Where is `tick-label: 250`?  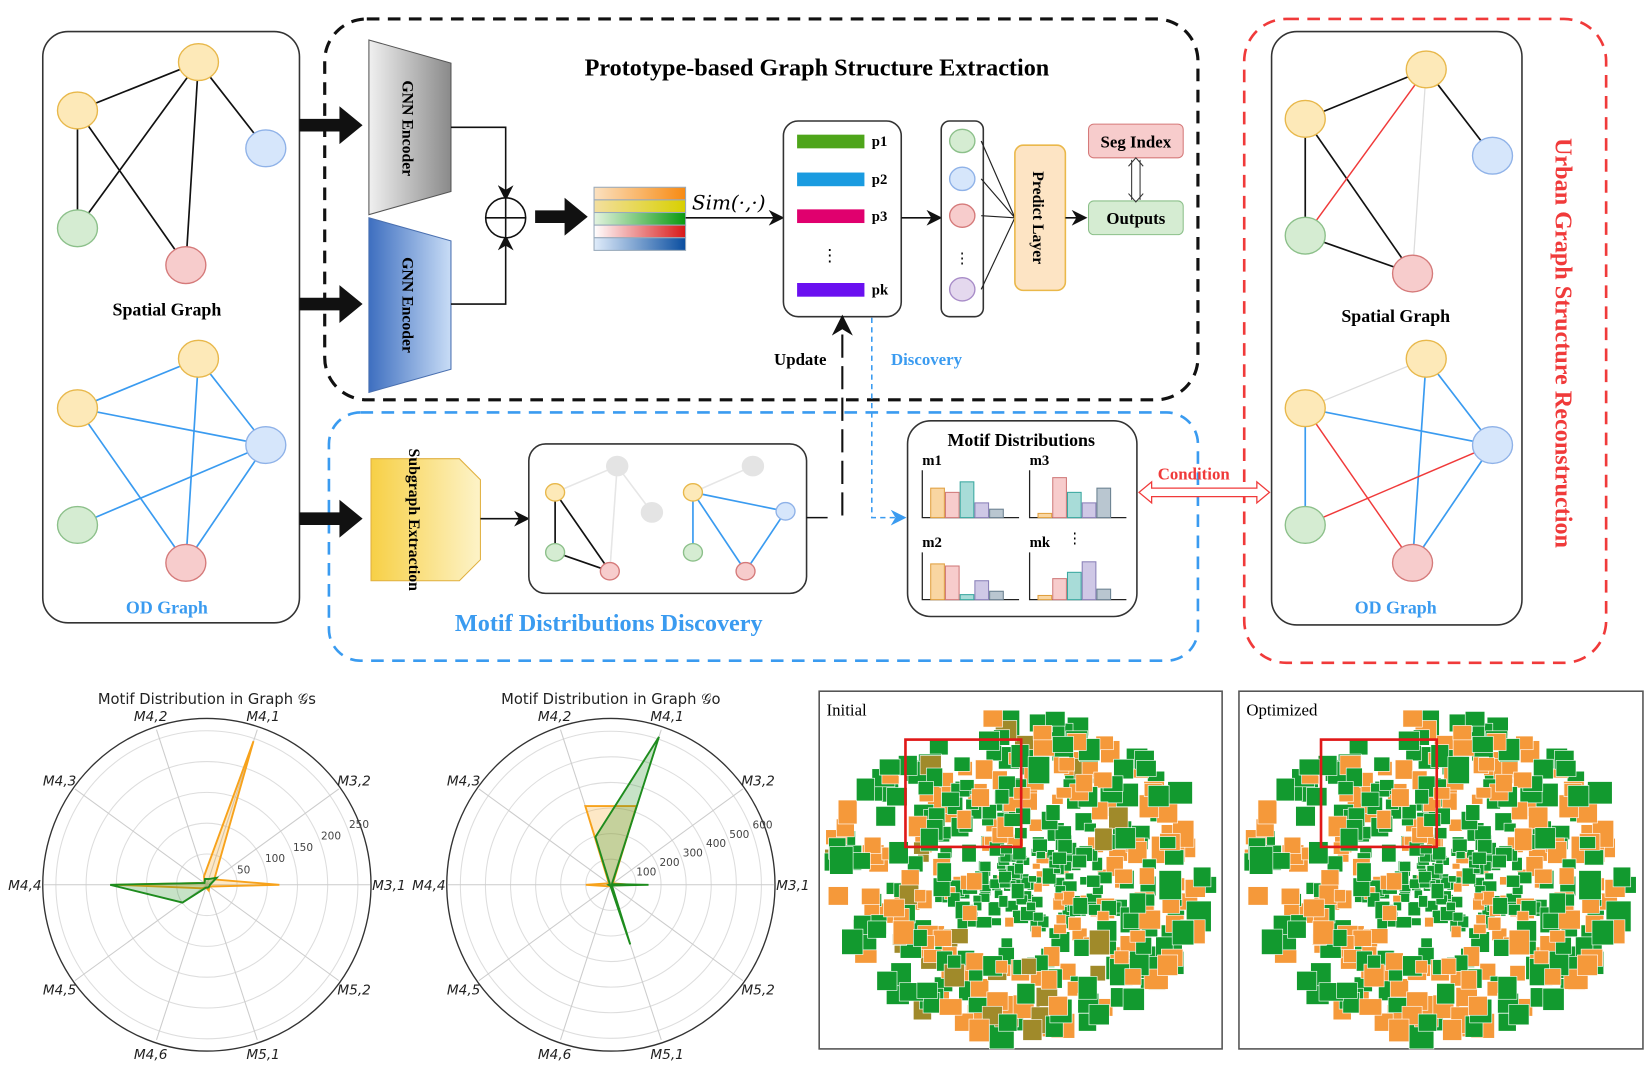 tick-label: 250 is located at coordinates (359, 825).